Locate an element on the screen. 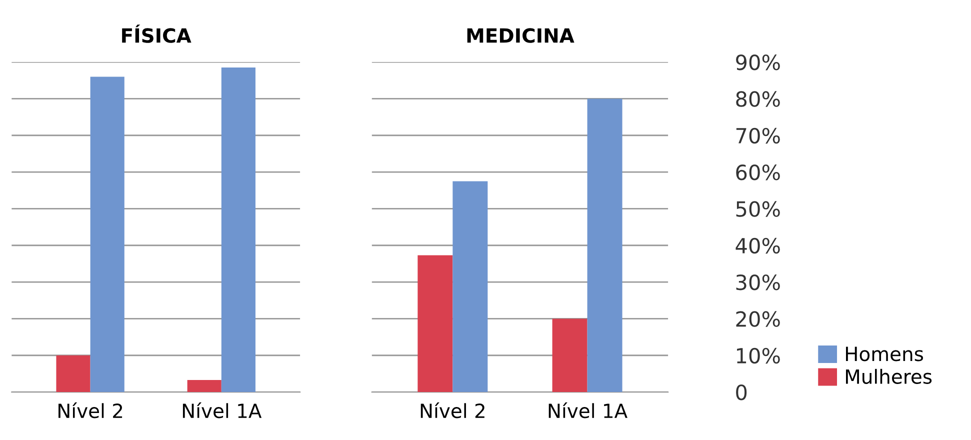  y-tick-label: 70% is located at coordinates (758, 136).